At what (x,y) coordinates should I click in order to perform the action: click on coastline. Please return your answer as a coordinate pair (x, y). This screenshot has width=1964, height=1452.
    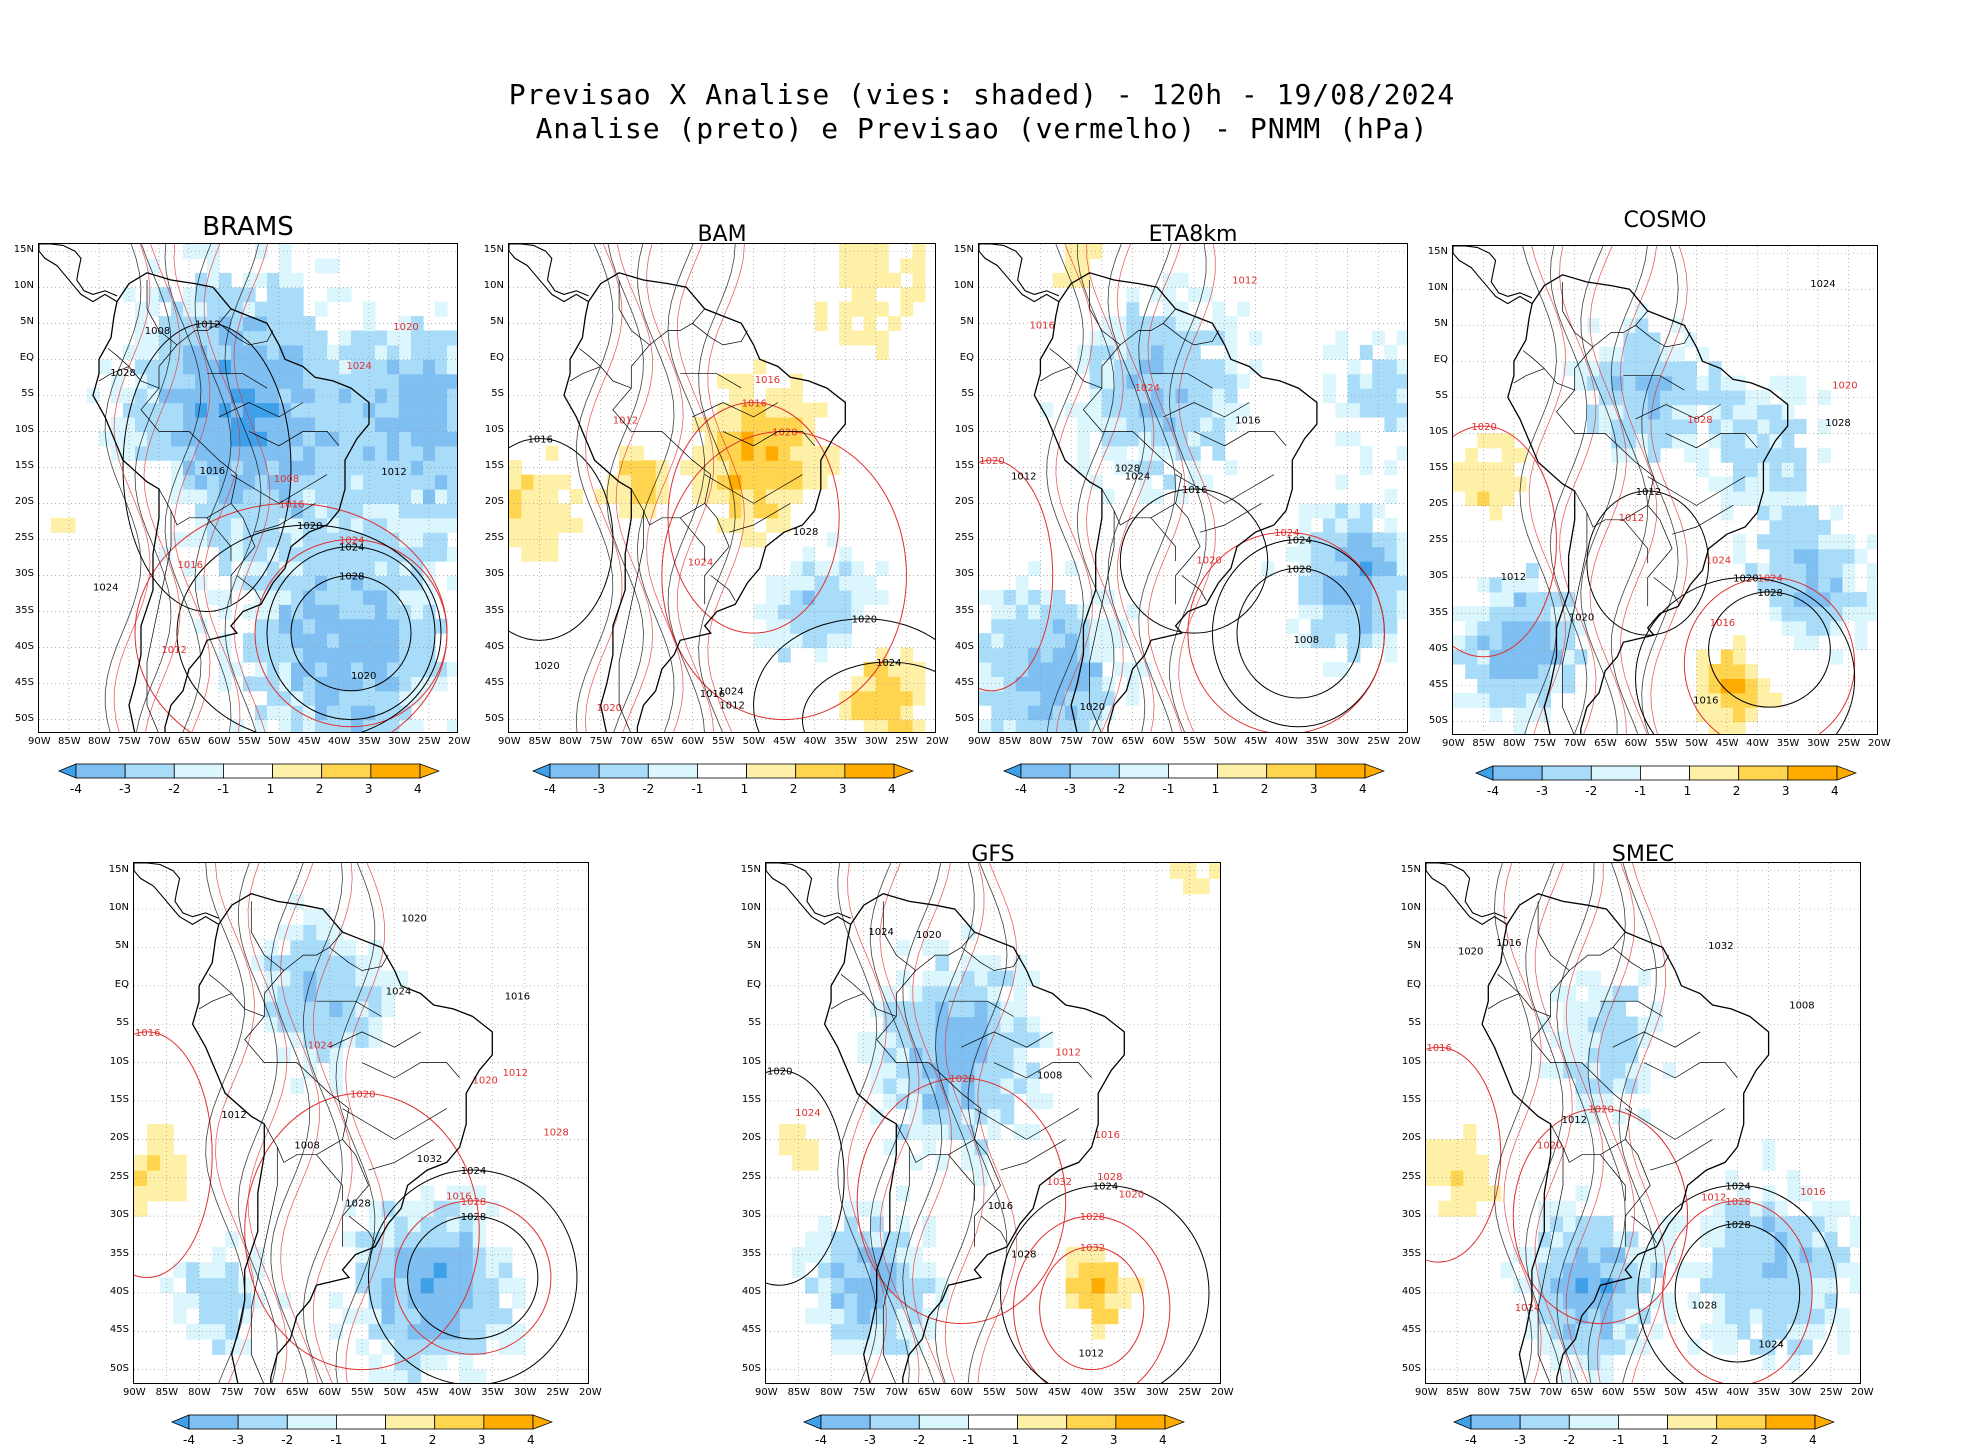
    Looking at the image, I should click on (1648, 504).